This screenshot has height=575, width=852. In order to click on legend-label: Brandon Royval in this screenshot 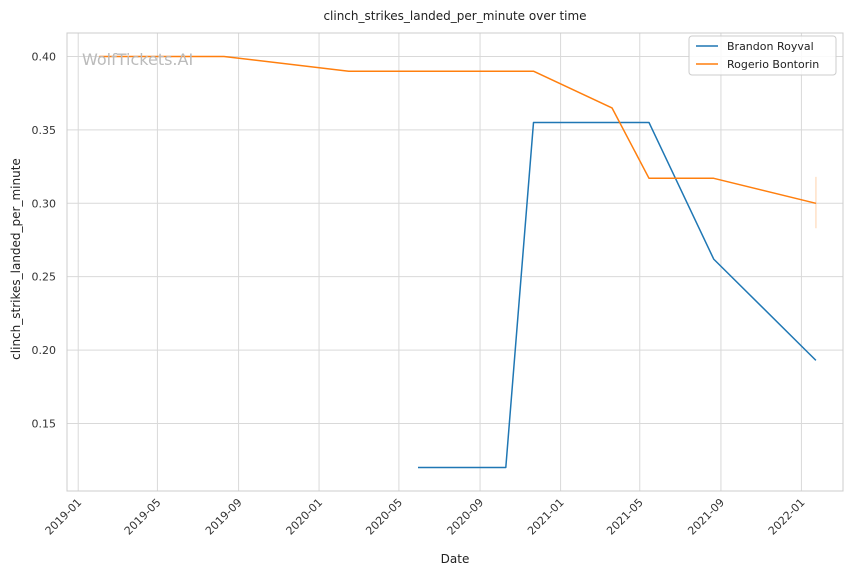, I will do `click(770, 46)`.